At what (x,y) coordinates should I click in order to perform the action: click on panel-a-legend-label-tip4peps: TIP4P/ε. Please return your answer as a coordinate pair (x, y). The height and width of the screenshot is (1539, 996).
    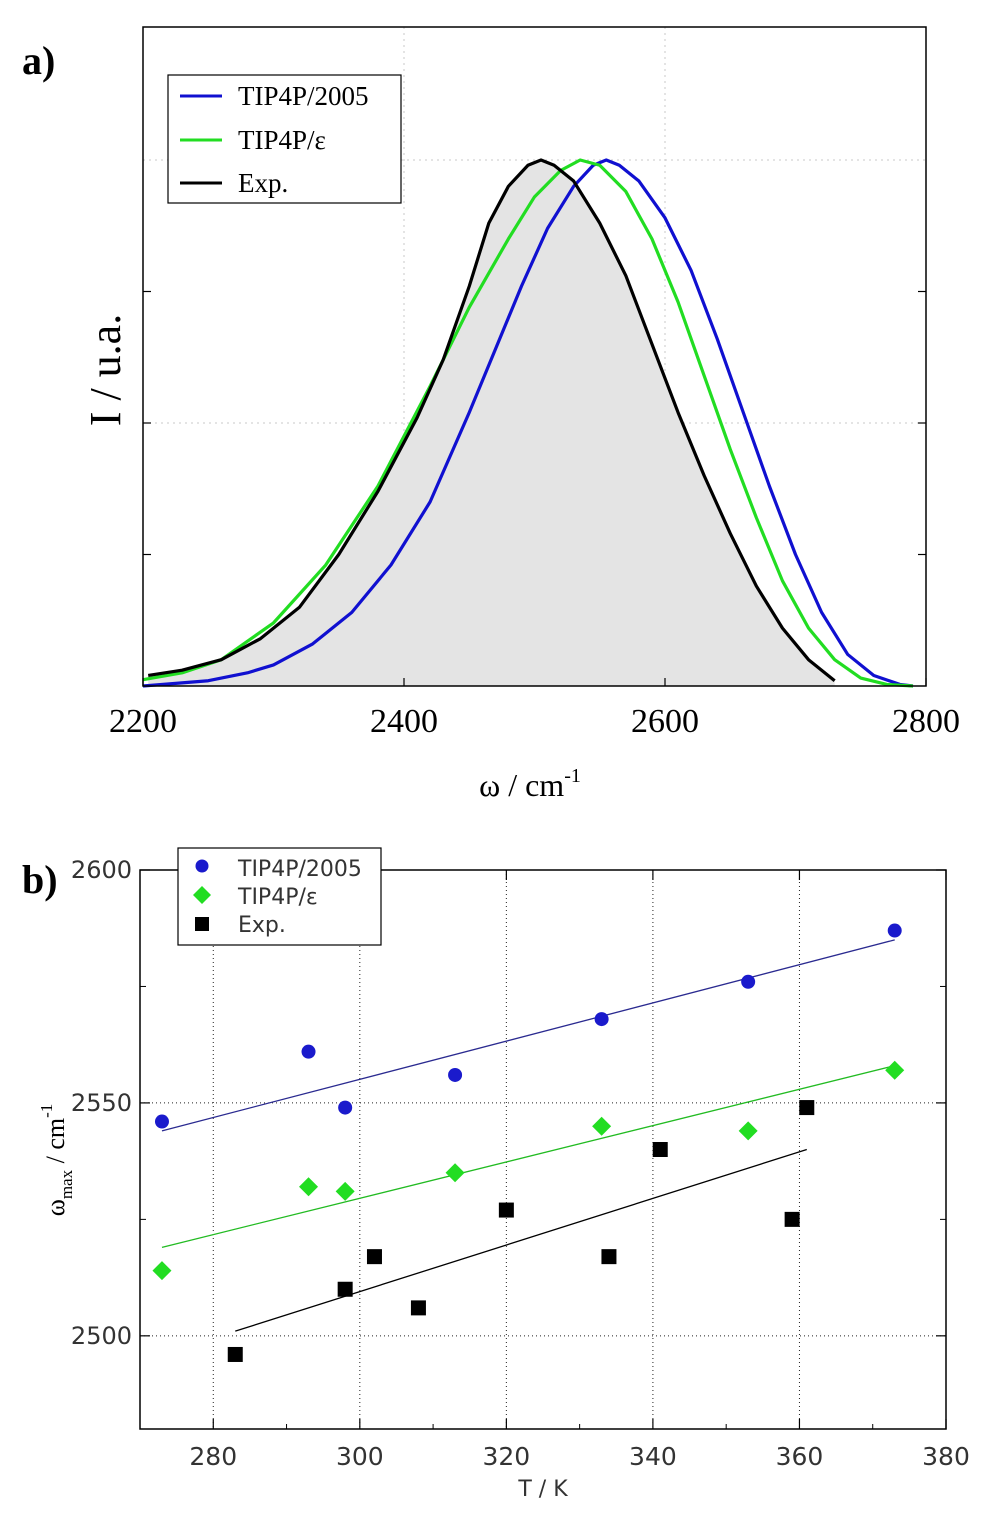
    Looking at the image, I should click on (282, 140).